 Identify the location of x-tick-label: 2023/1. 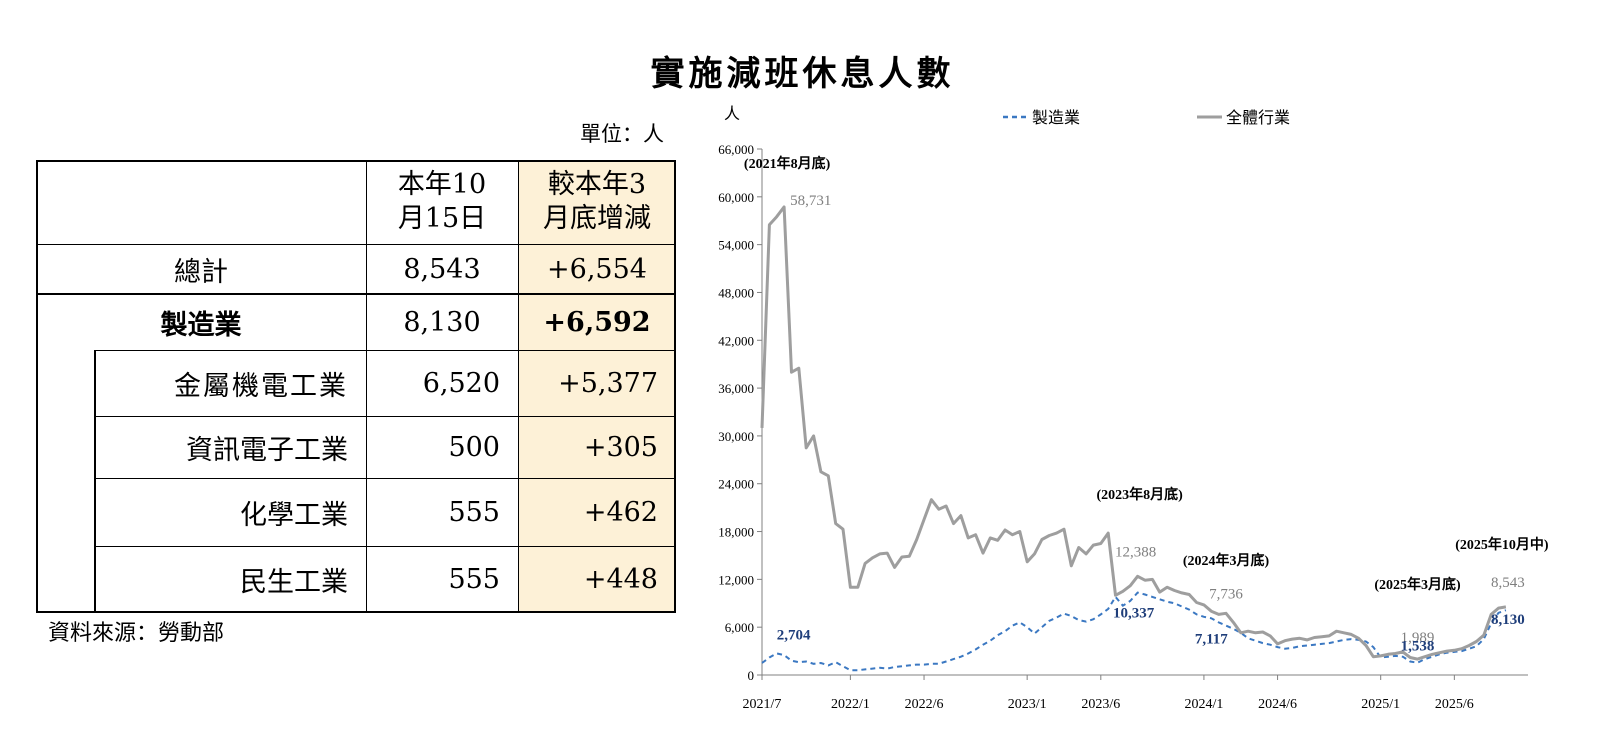
(1027, 704).